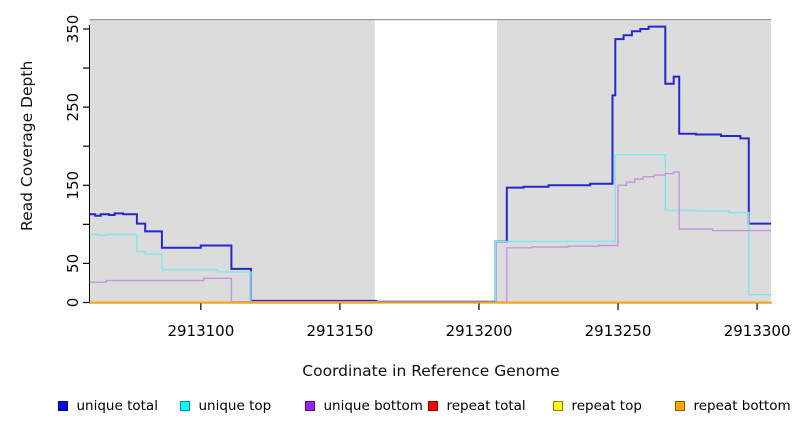 This screenshot has width=792, height=432. I want to click on x-tick-label: 2913100, so click(200, 331).